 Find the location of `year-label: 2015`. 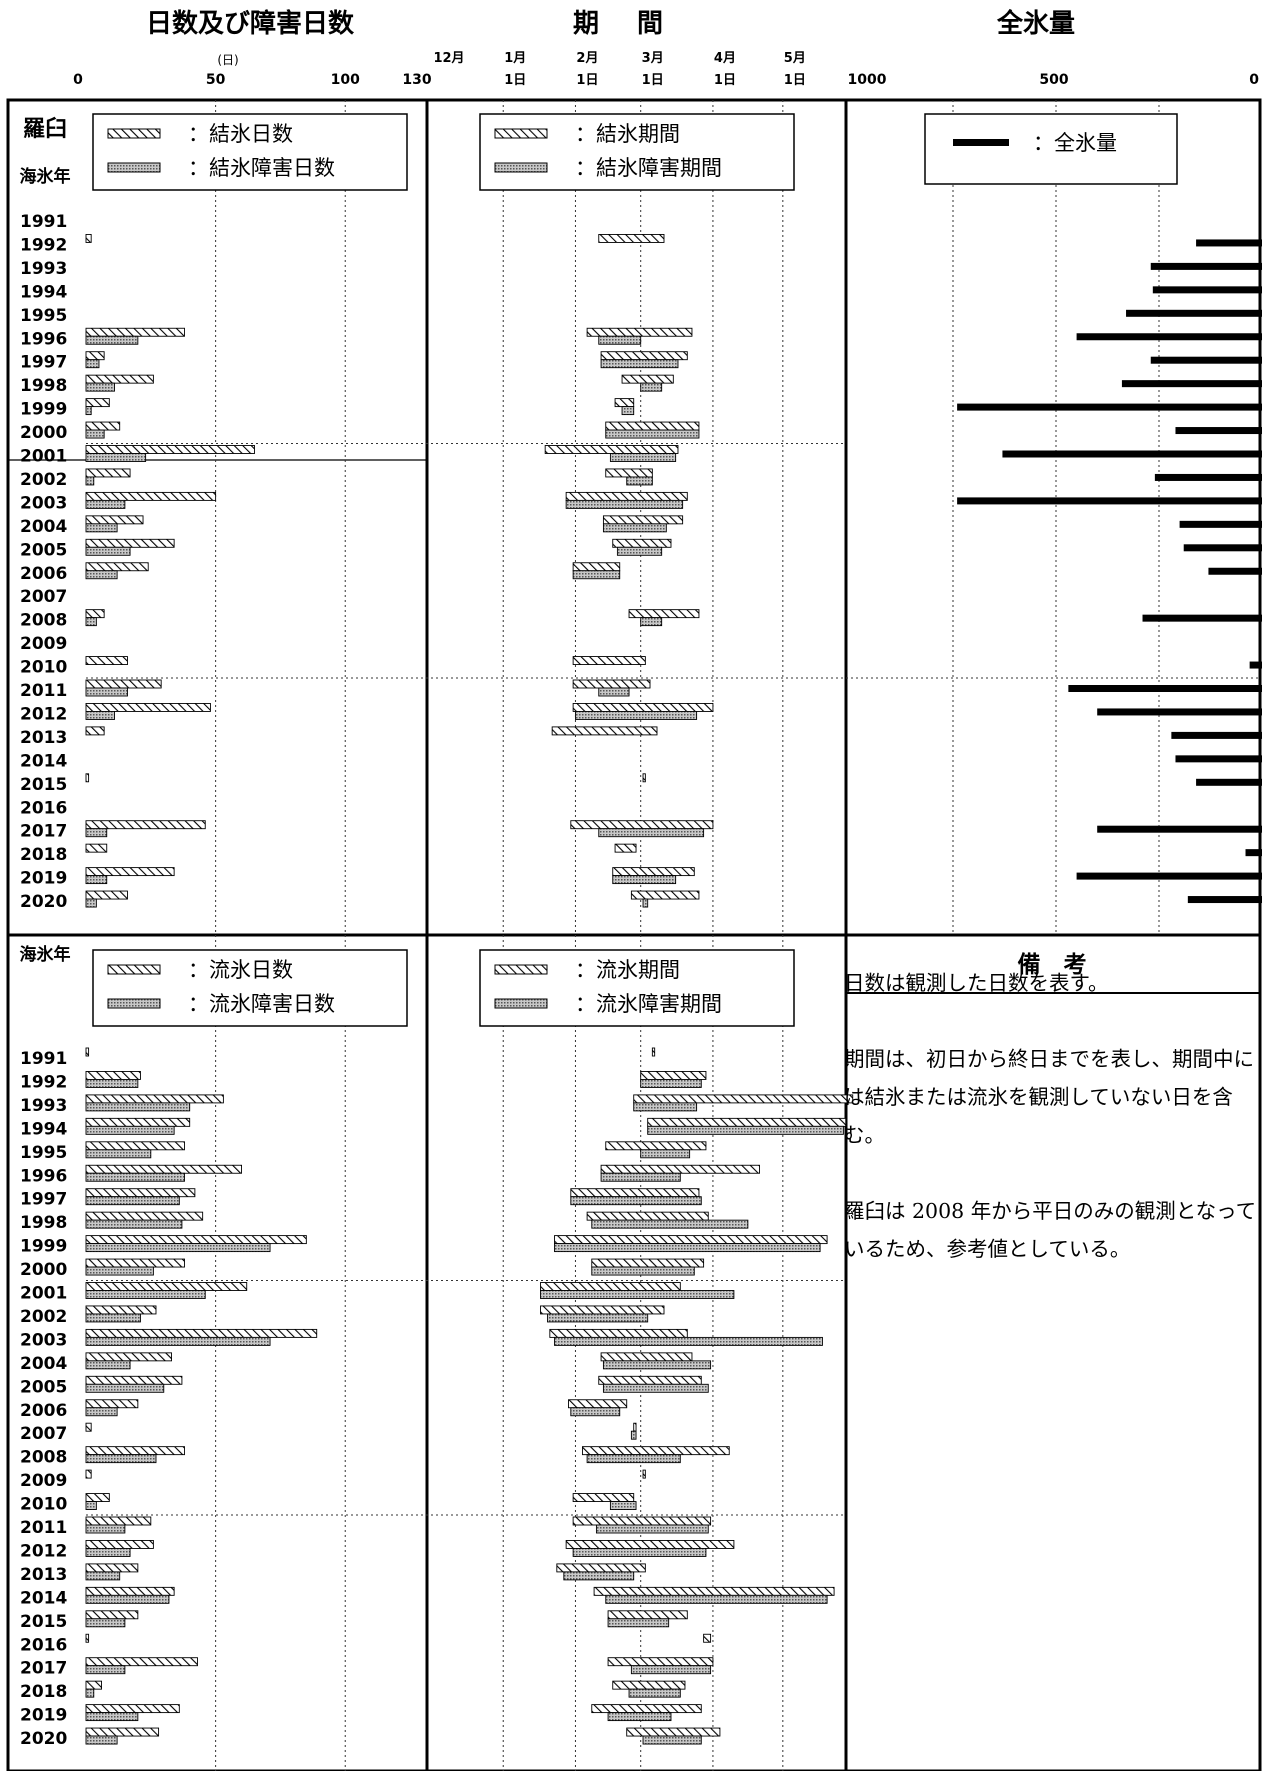

year-label: 2015 is located at coordinates (43, 1622).